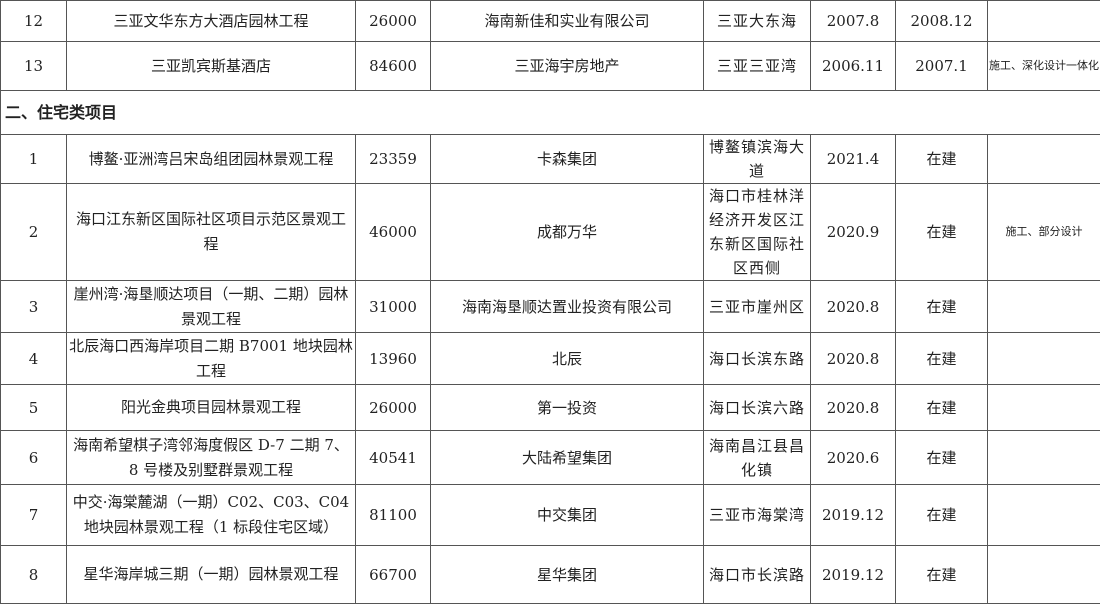 The image size is (1100, 605). I want to click on project-name: 三亚文华东方大酒店园林工程, so click(211, 21).